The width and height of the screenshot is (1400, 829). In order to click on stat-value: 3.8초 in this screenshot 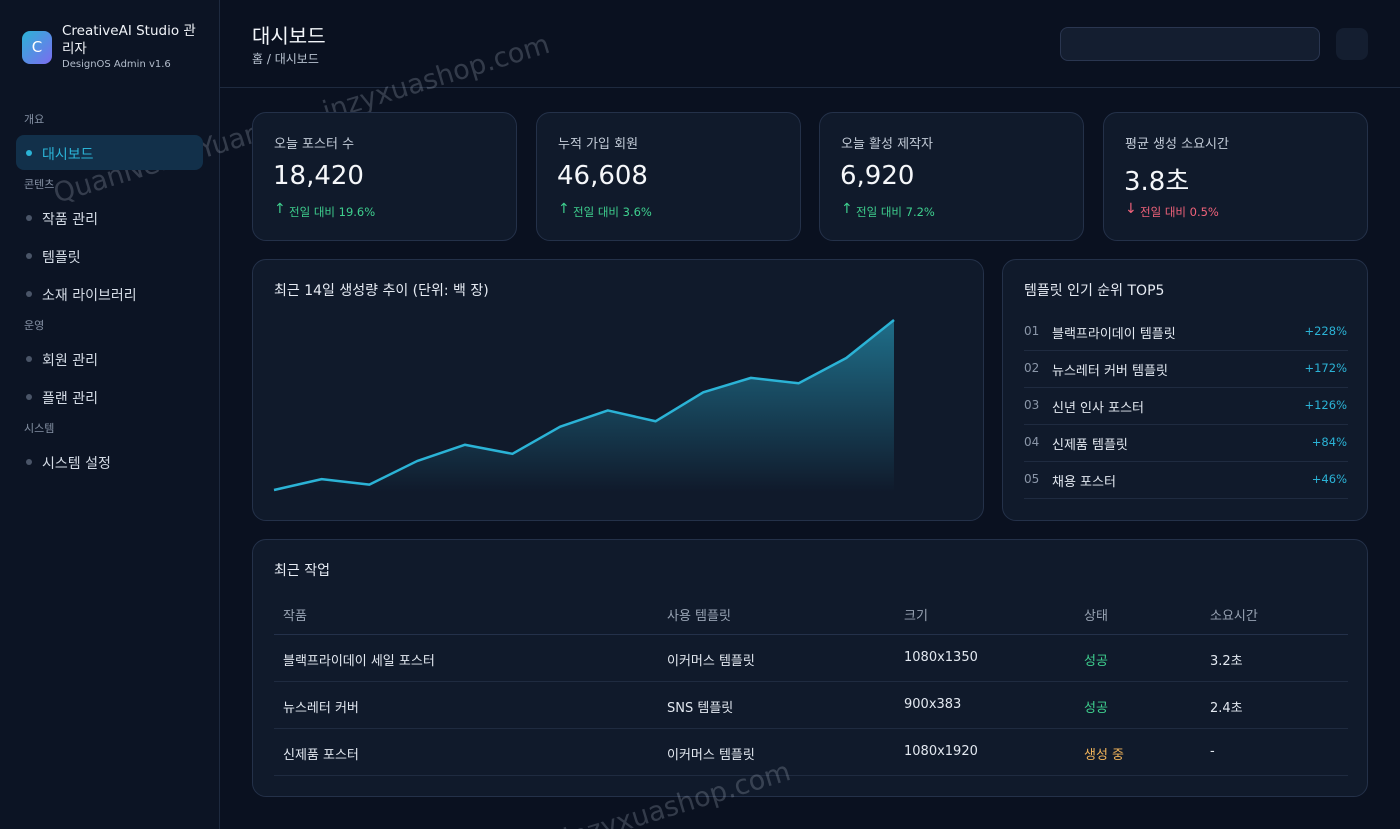, I will do `click(1157, 182)`.